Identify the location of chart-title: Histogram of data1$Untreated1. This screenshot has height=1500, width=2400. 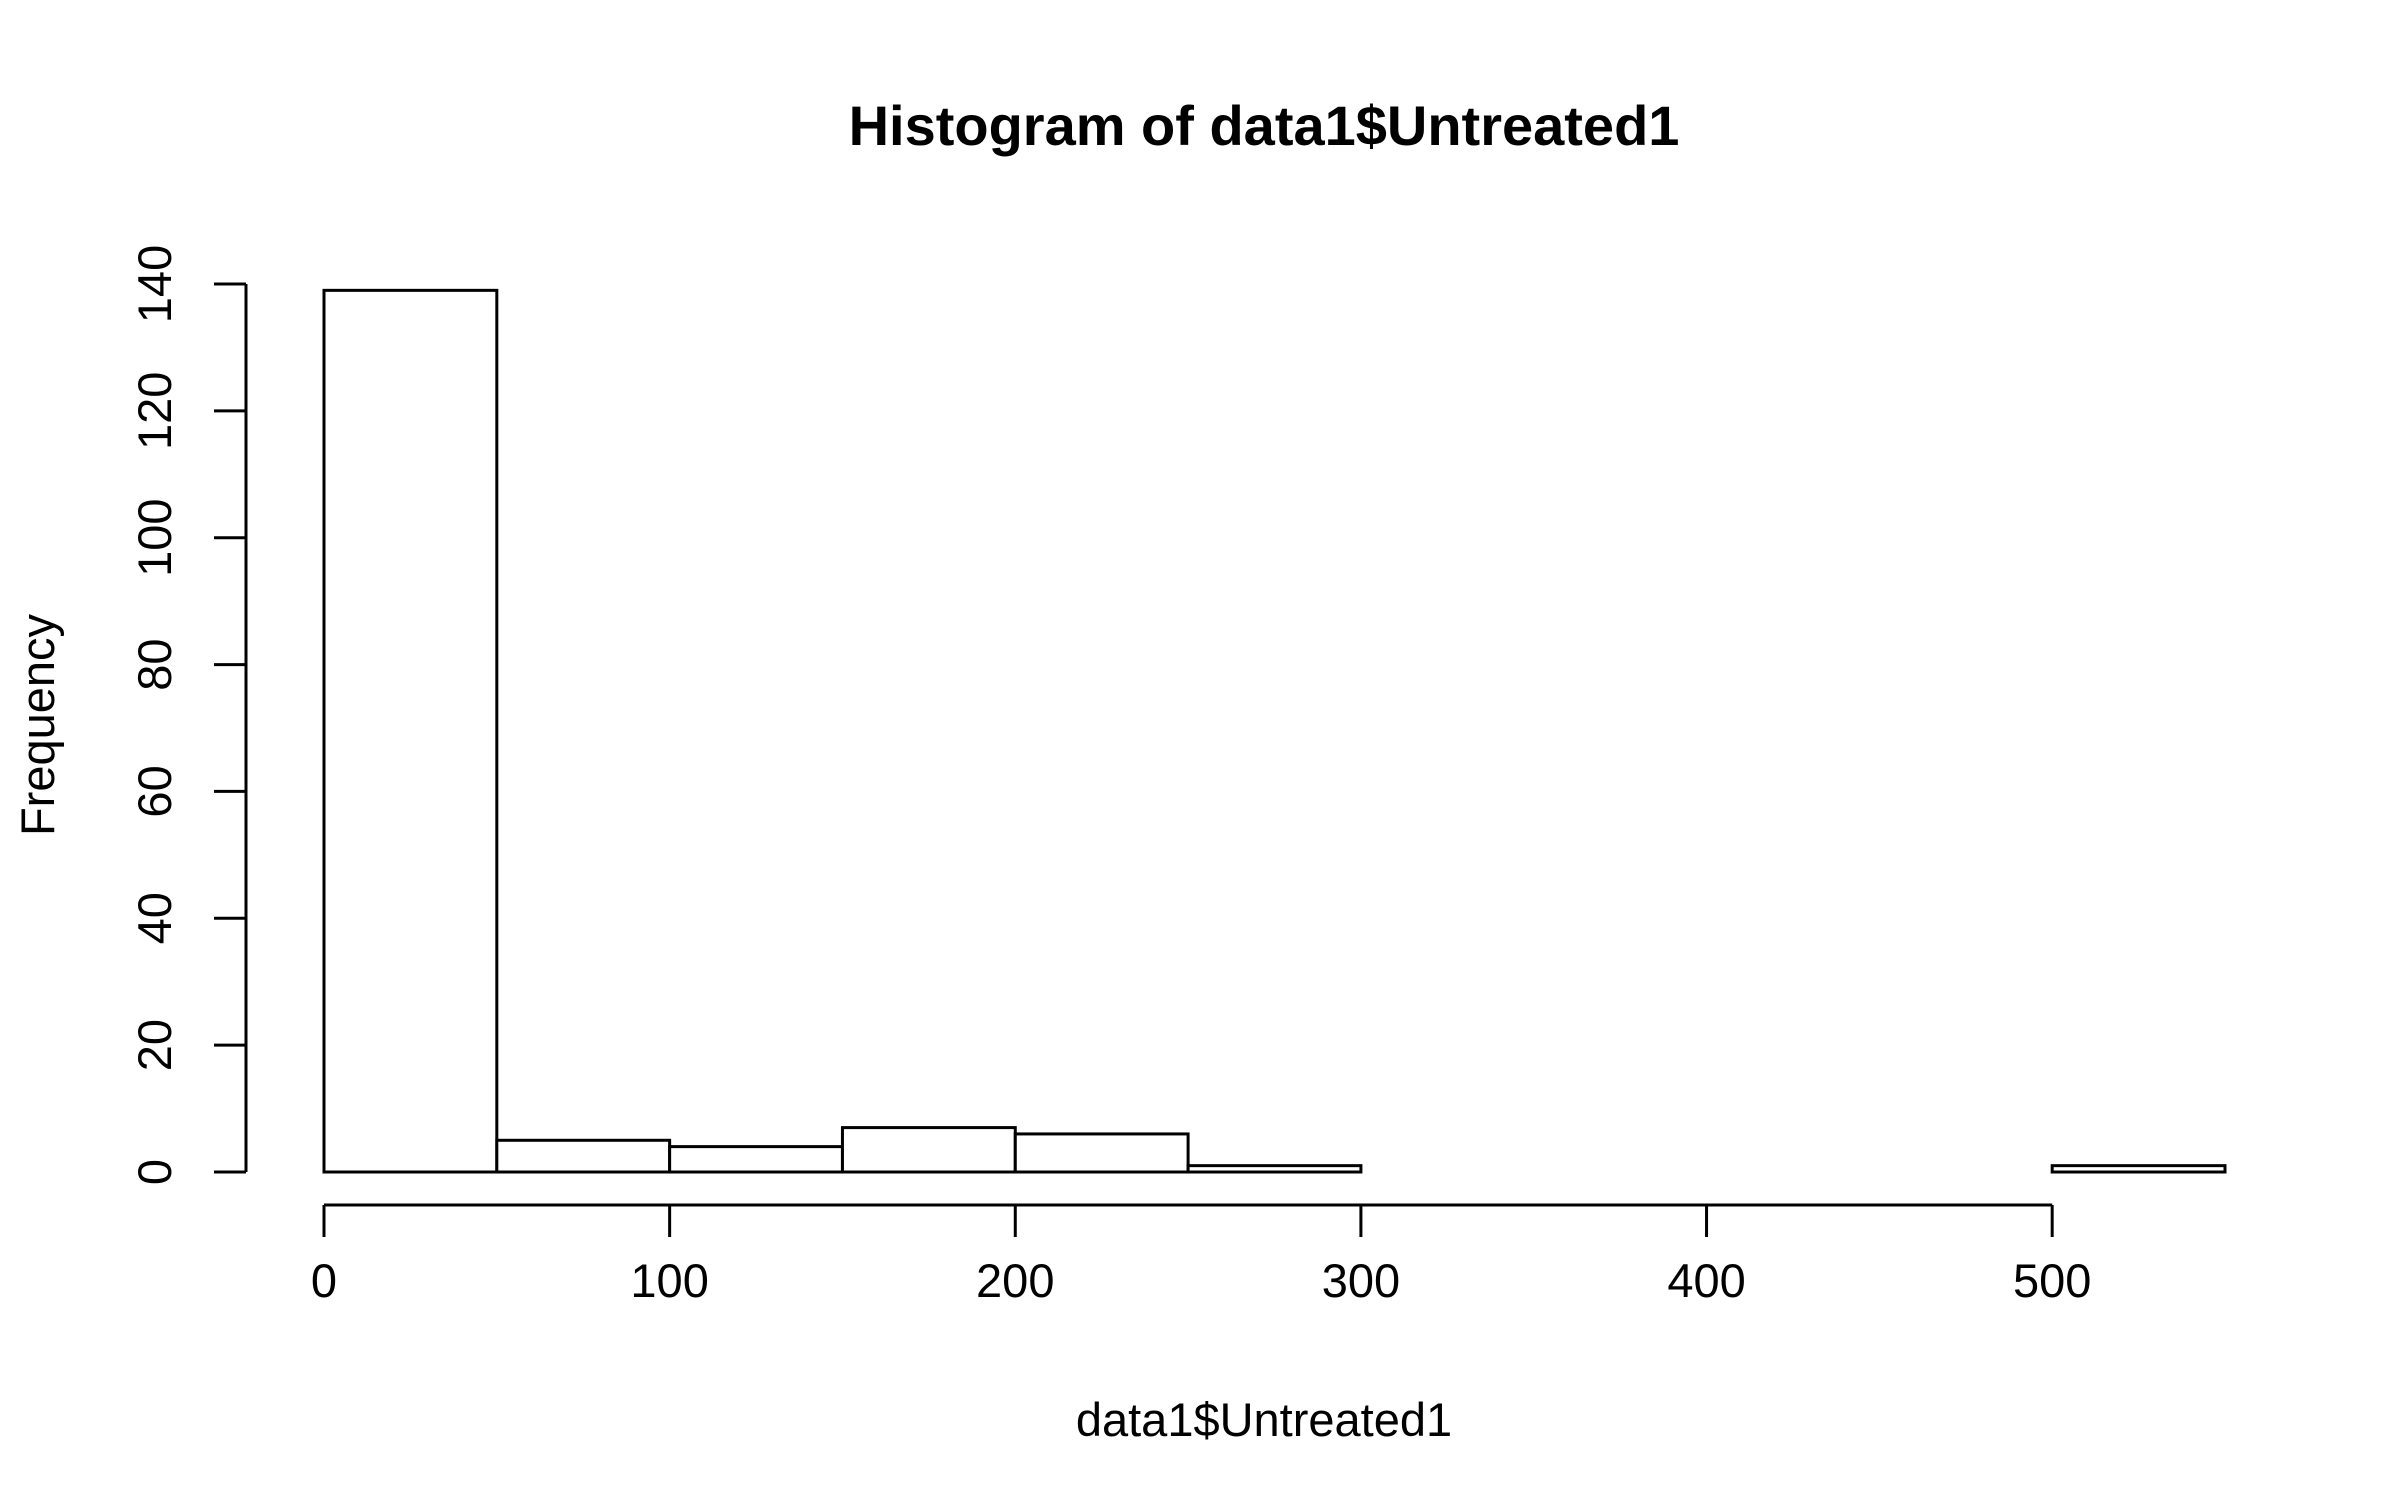
(1264, 125).